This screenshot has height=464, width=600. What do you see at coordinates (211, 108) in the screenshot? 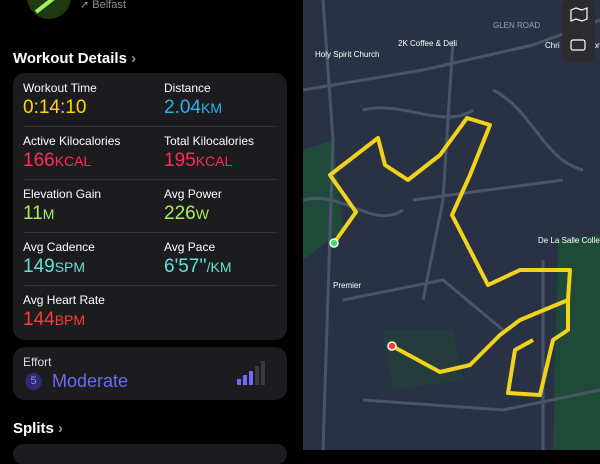
I see `metric-unit: KM` at bounding box center [211, 108].